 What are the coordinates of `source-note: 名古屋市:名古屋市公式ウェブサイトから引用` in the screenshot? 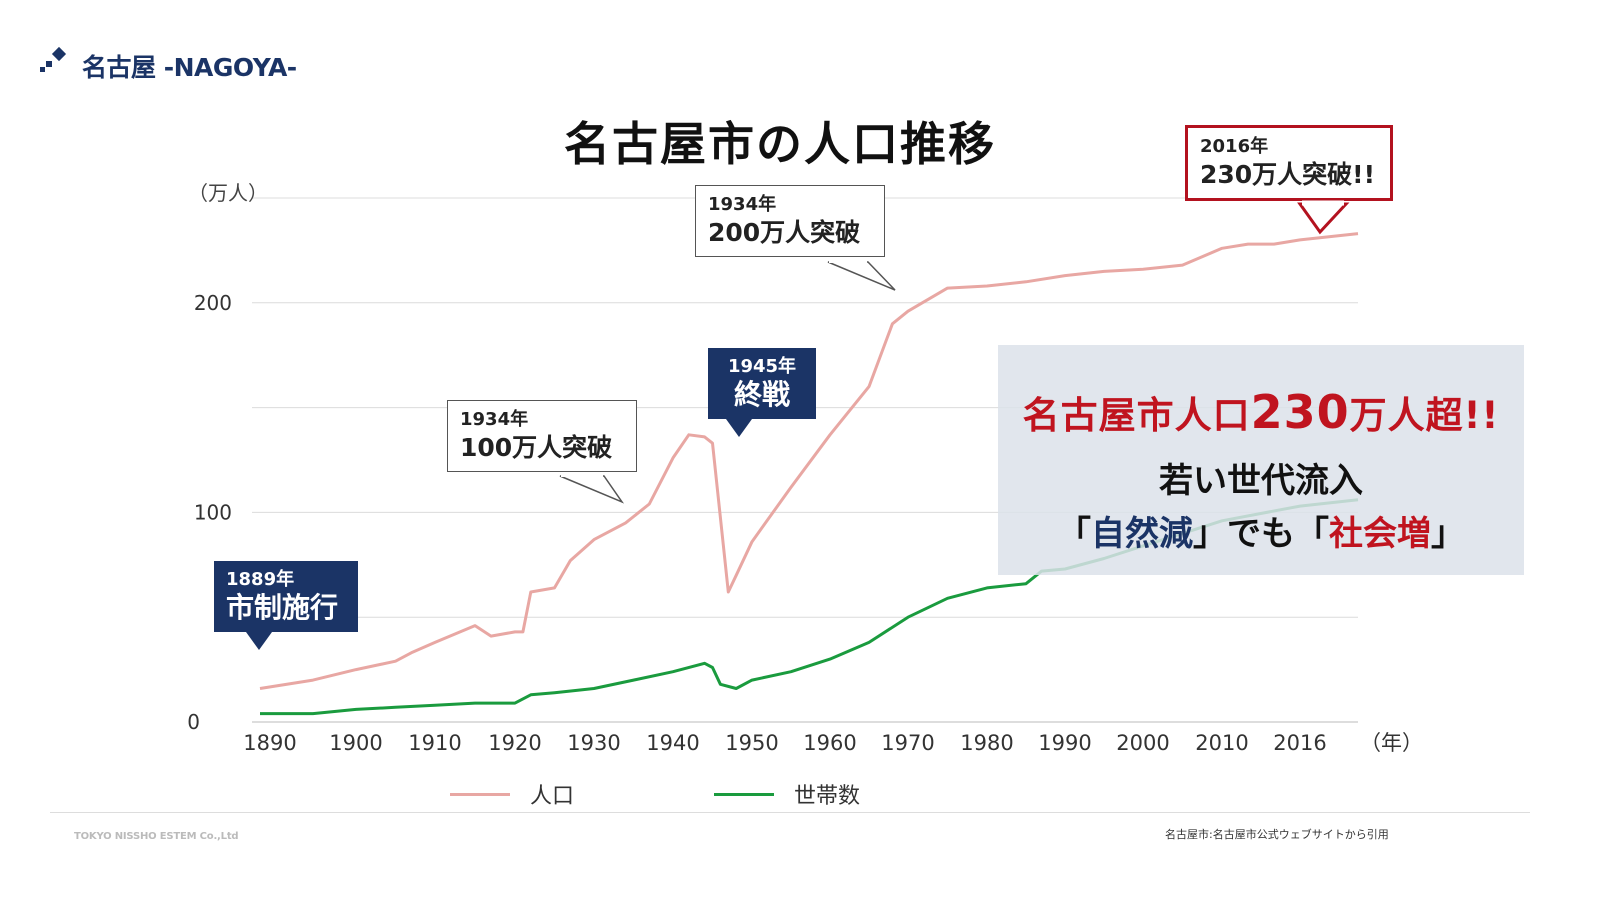 It's located at (1277, 834).